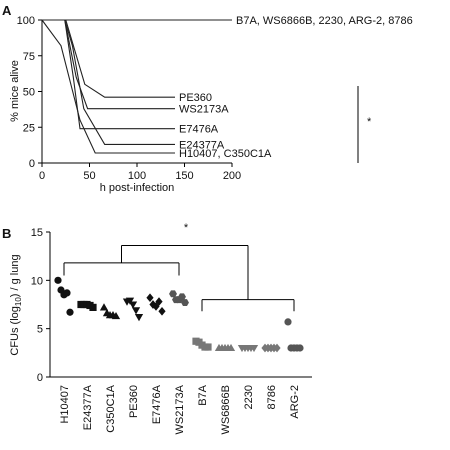 The image size is (450, 450). What do you see at coordinates (16, 304) in the screenshot?
I see `panel-b-y-axis-title: CFUs (log10) / g lung` at bounding box center [16, 304].